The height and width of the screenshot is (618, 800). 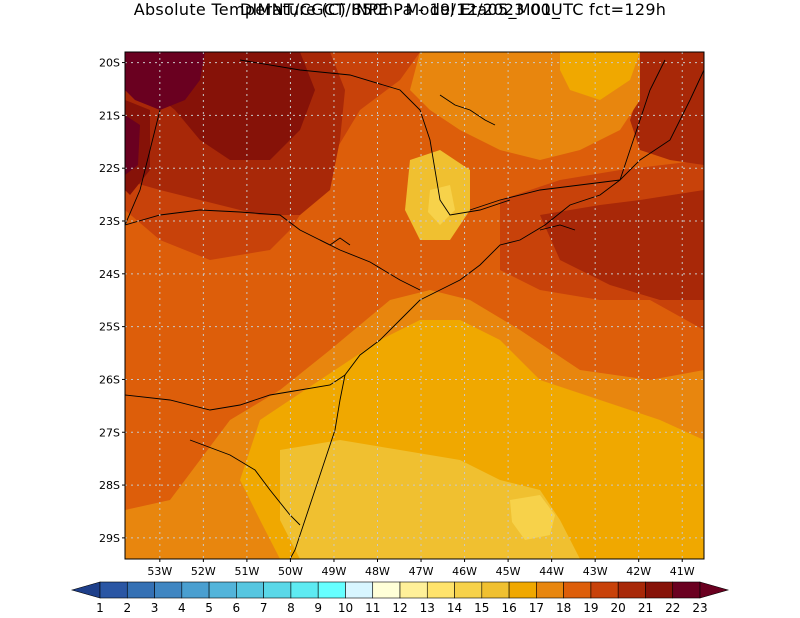 I want to click on lon-label: 45W, so click(x=508, y=571).